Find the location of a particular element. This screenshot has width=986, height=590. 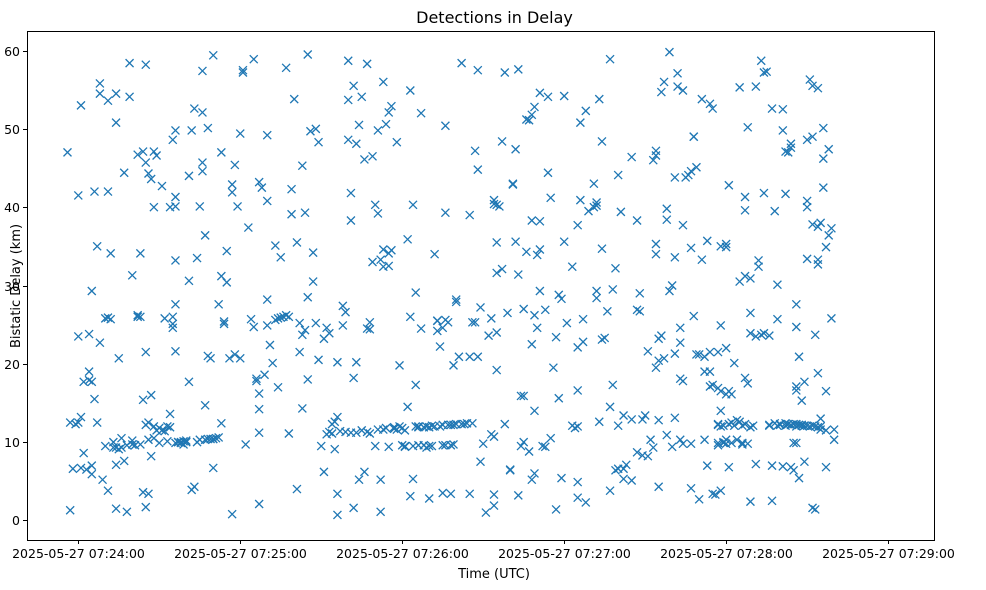

y-tick-label: 50 is located at coordinates (12, 129).